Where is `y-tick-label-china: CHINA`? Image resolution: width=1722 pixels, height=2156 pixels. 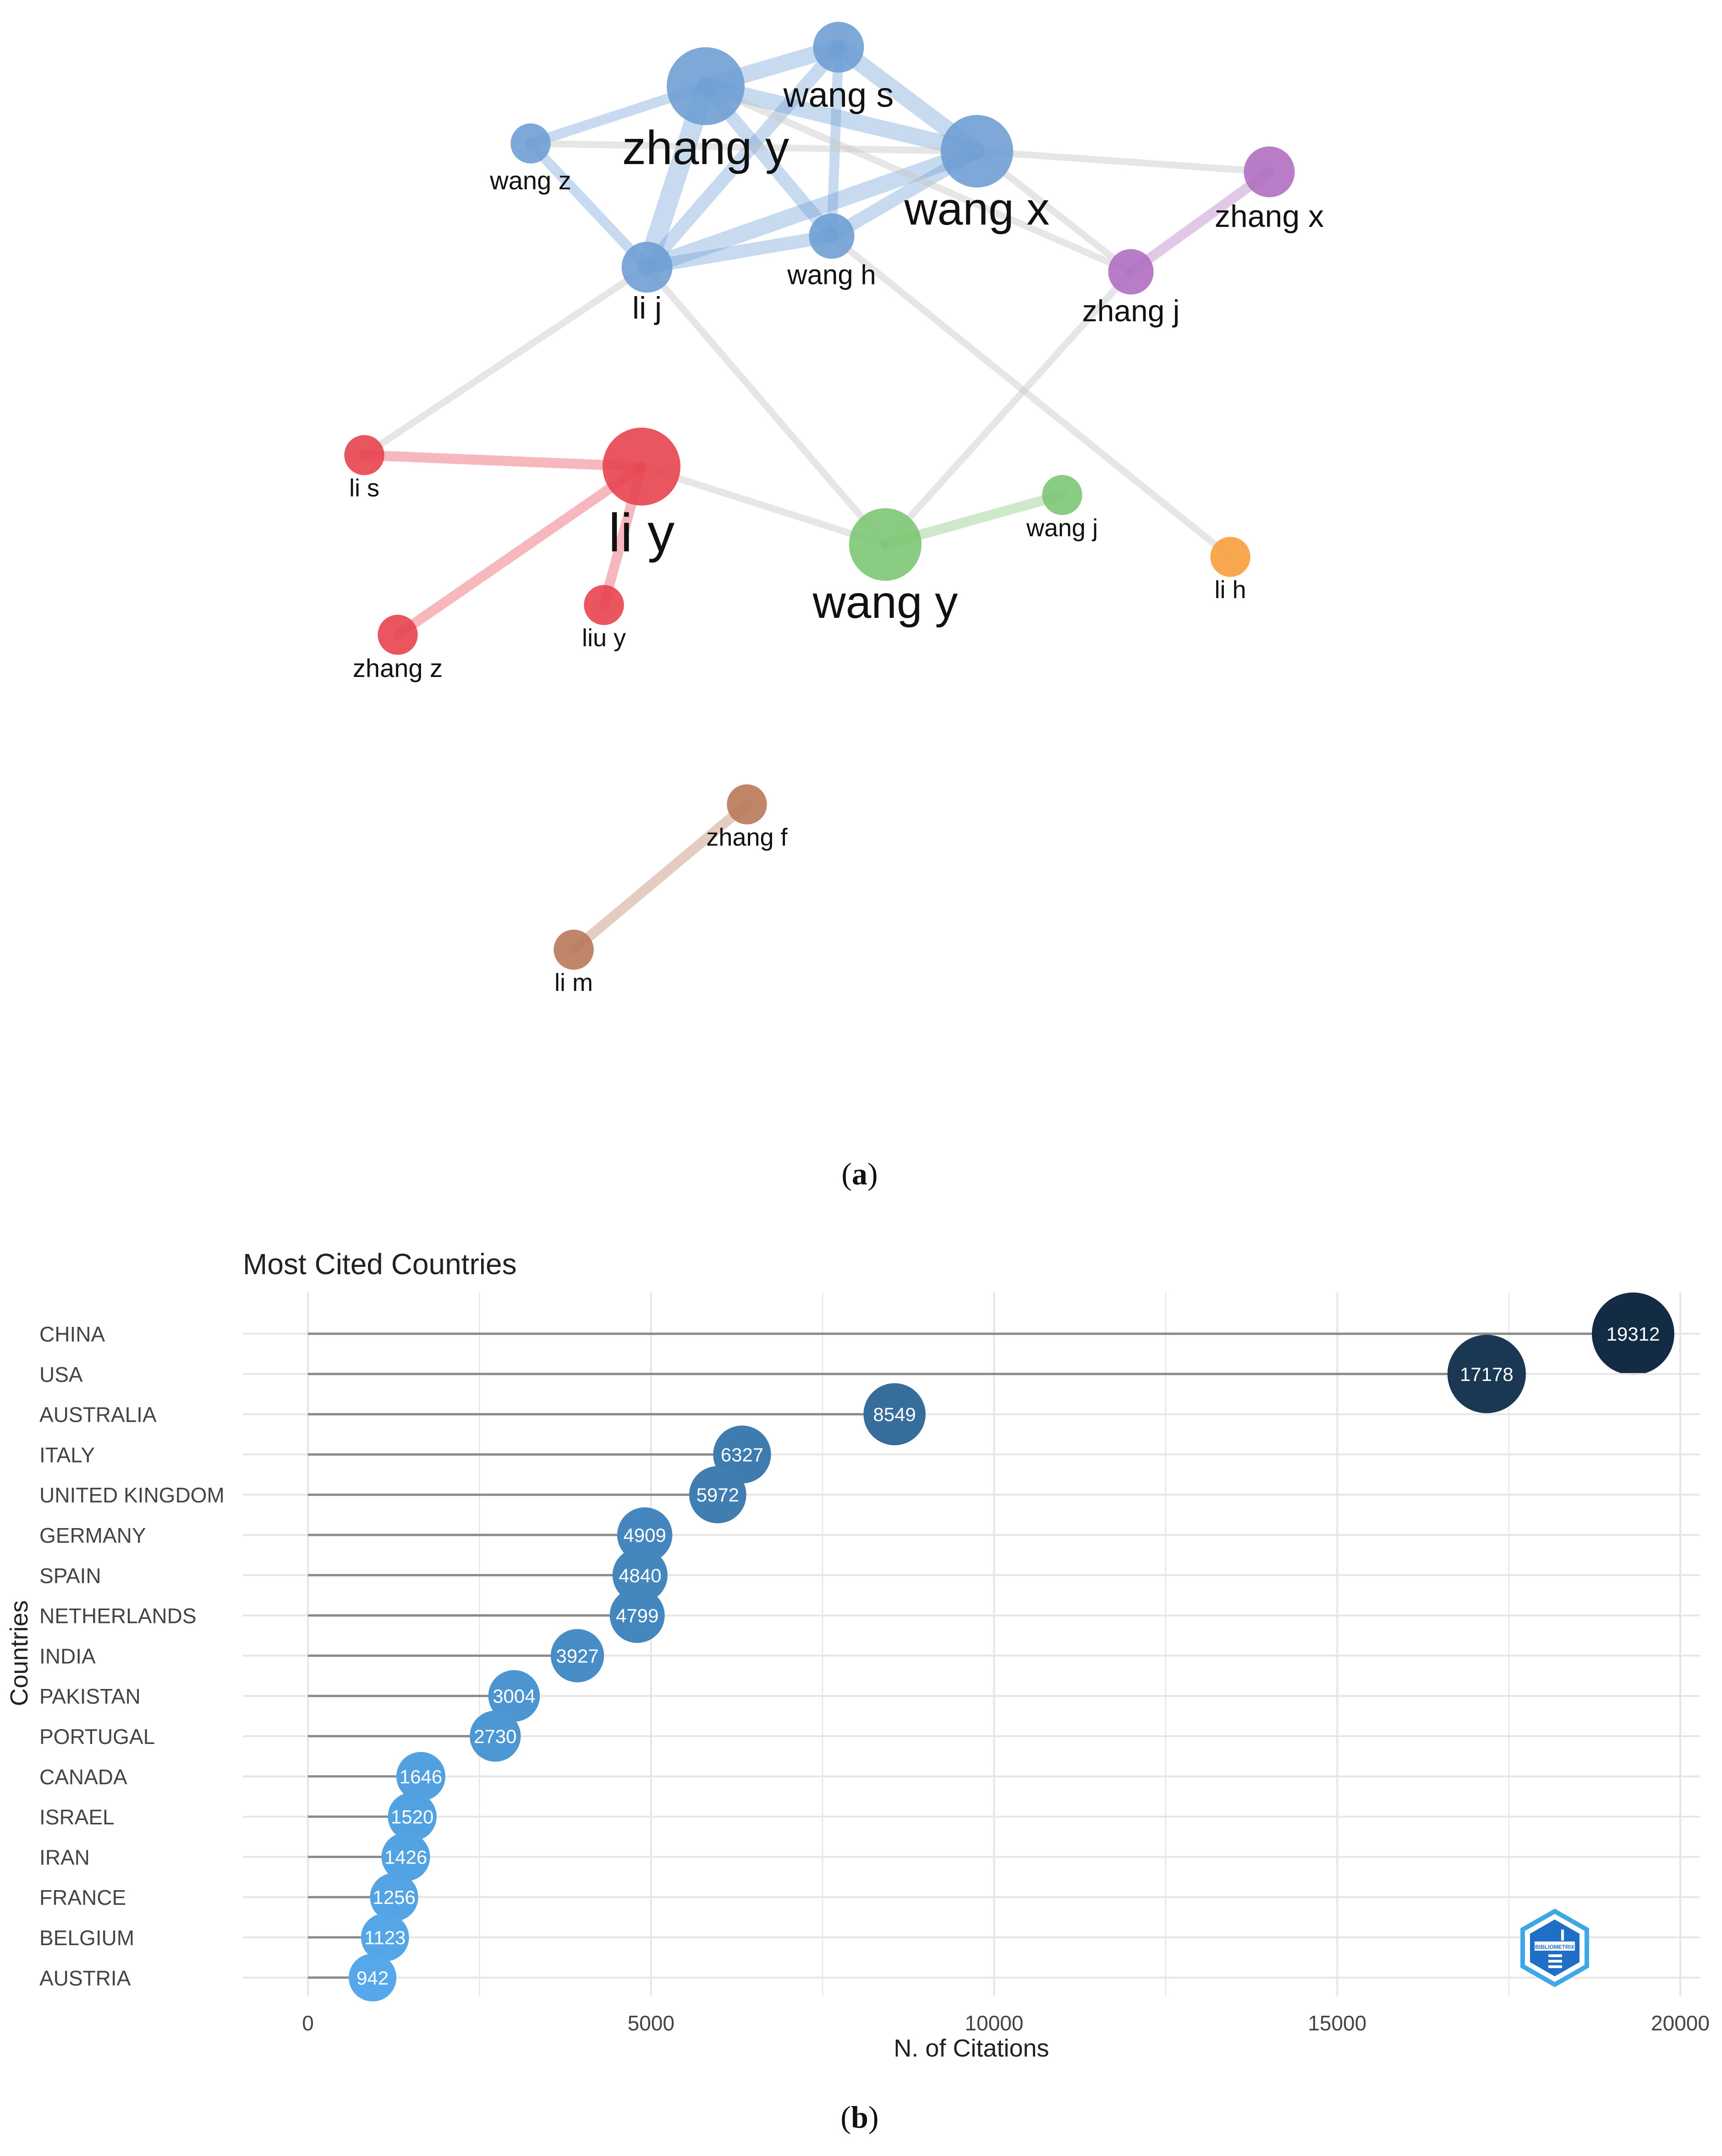 y-tick-label-china: CHINA is located at coordinates (72, 1334).